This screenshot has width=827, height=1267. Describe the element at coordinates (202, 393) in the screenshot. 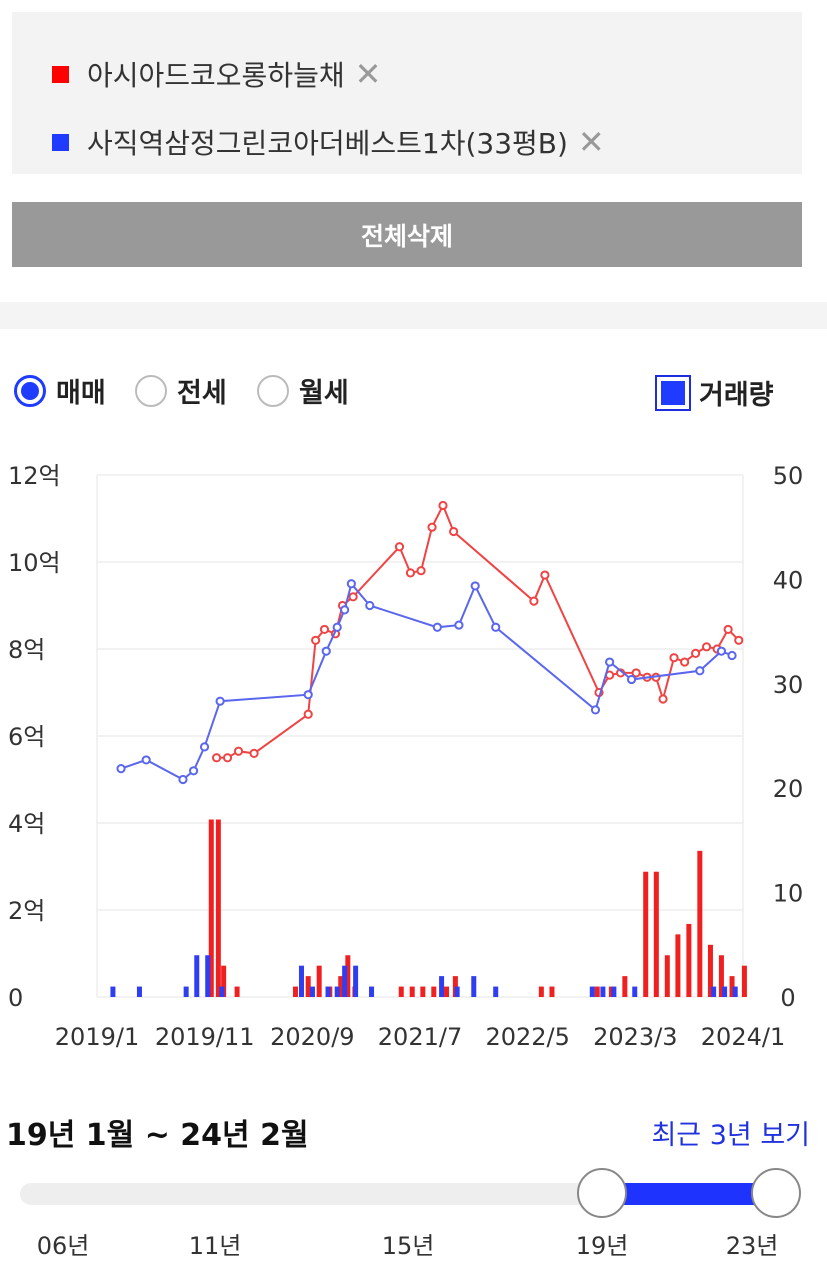

I see `radio-jeonse-label: 전세` at that location.